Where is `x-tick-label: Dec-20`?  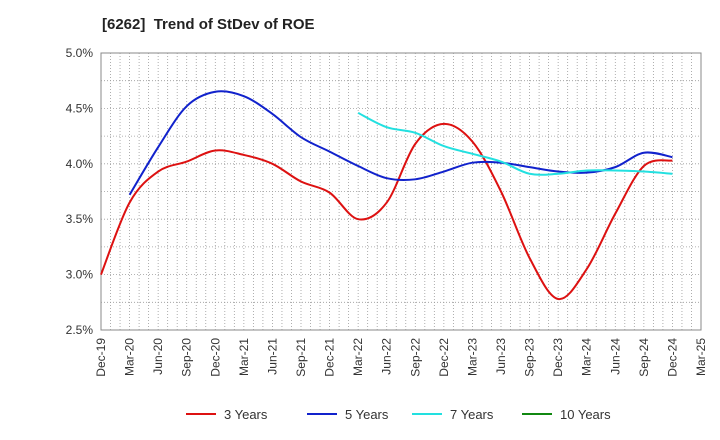 x-tick-label: Dec-20 is located at coordinates (215, 357).